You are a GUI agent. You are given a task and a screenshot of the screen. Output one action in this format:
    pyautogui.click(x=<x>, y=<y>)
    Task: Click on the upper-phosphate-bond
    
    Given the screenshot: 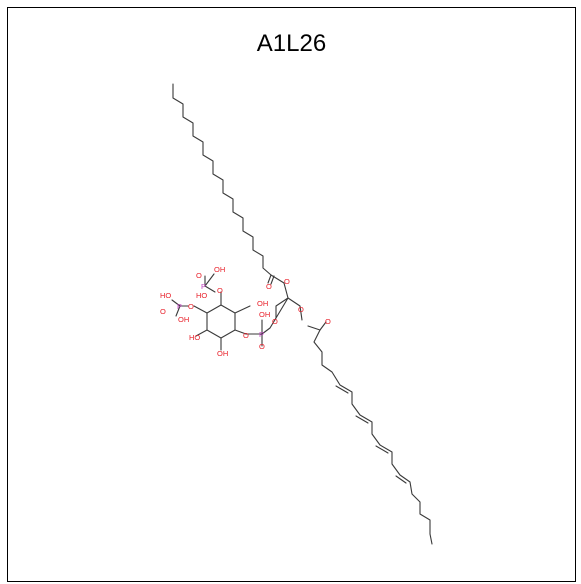 What is the action you would take?
    pyautogui.click(x=210, y=289)
    